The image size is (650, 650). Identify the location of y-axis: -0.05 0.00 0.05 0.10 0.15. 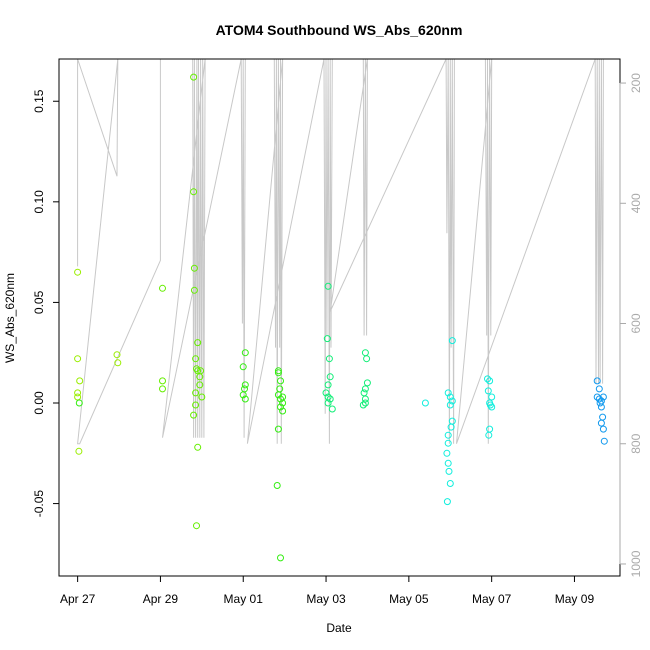
(46, 303).